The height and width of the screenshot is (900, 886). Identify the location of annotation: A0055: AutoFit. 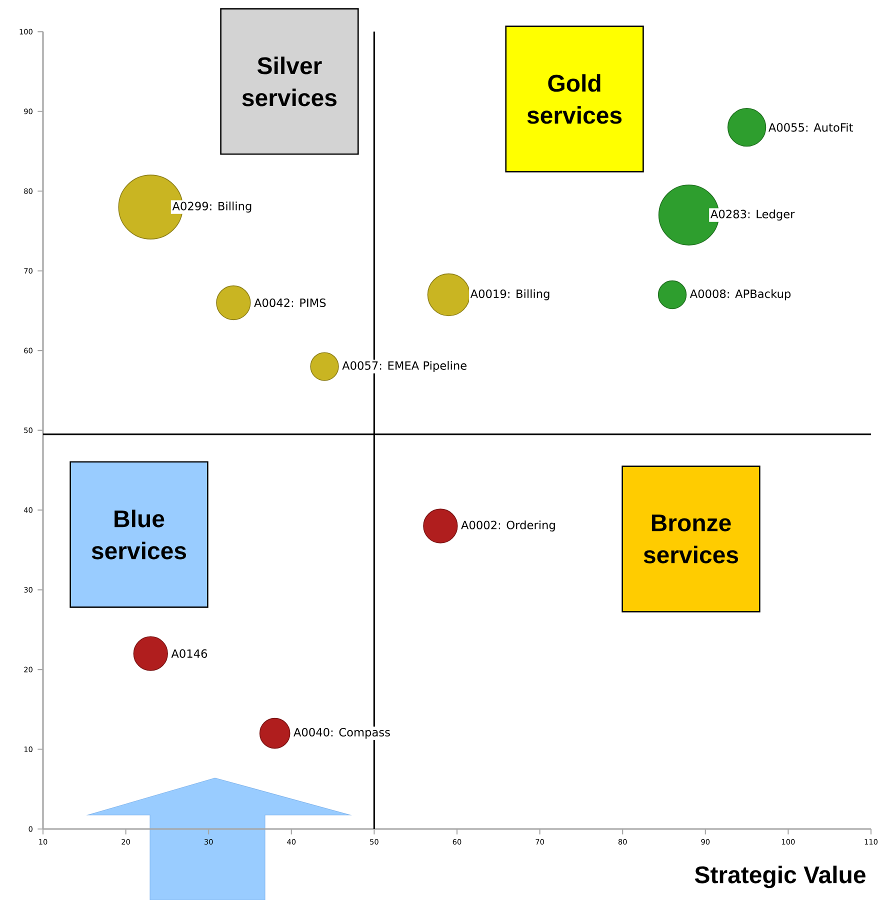
(810, 127).